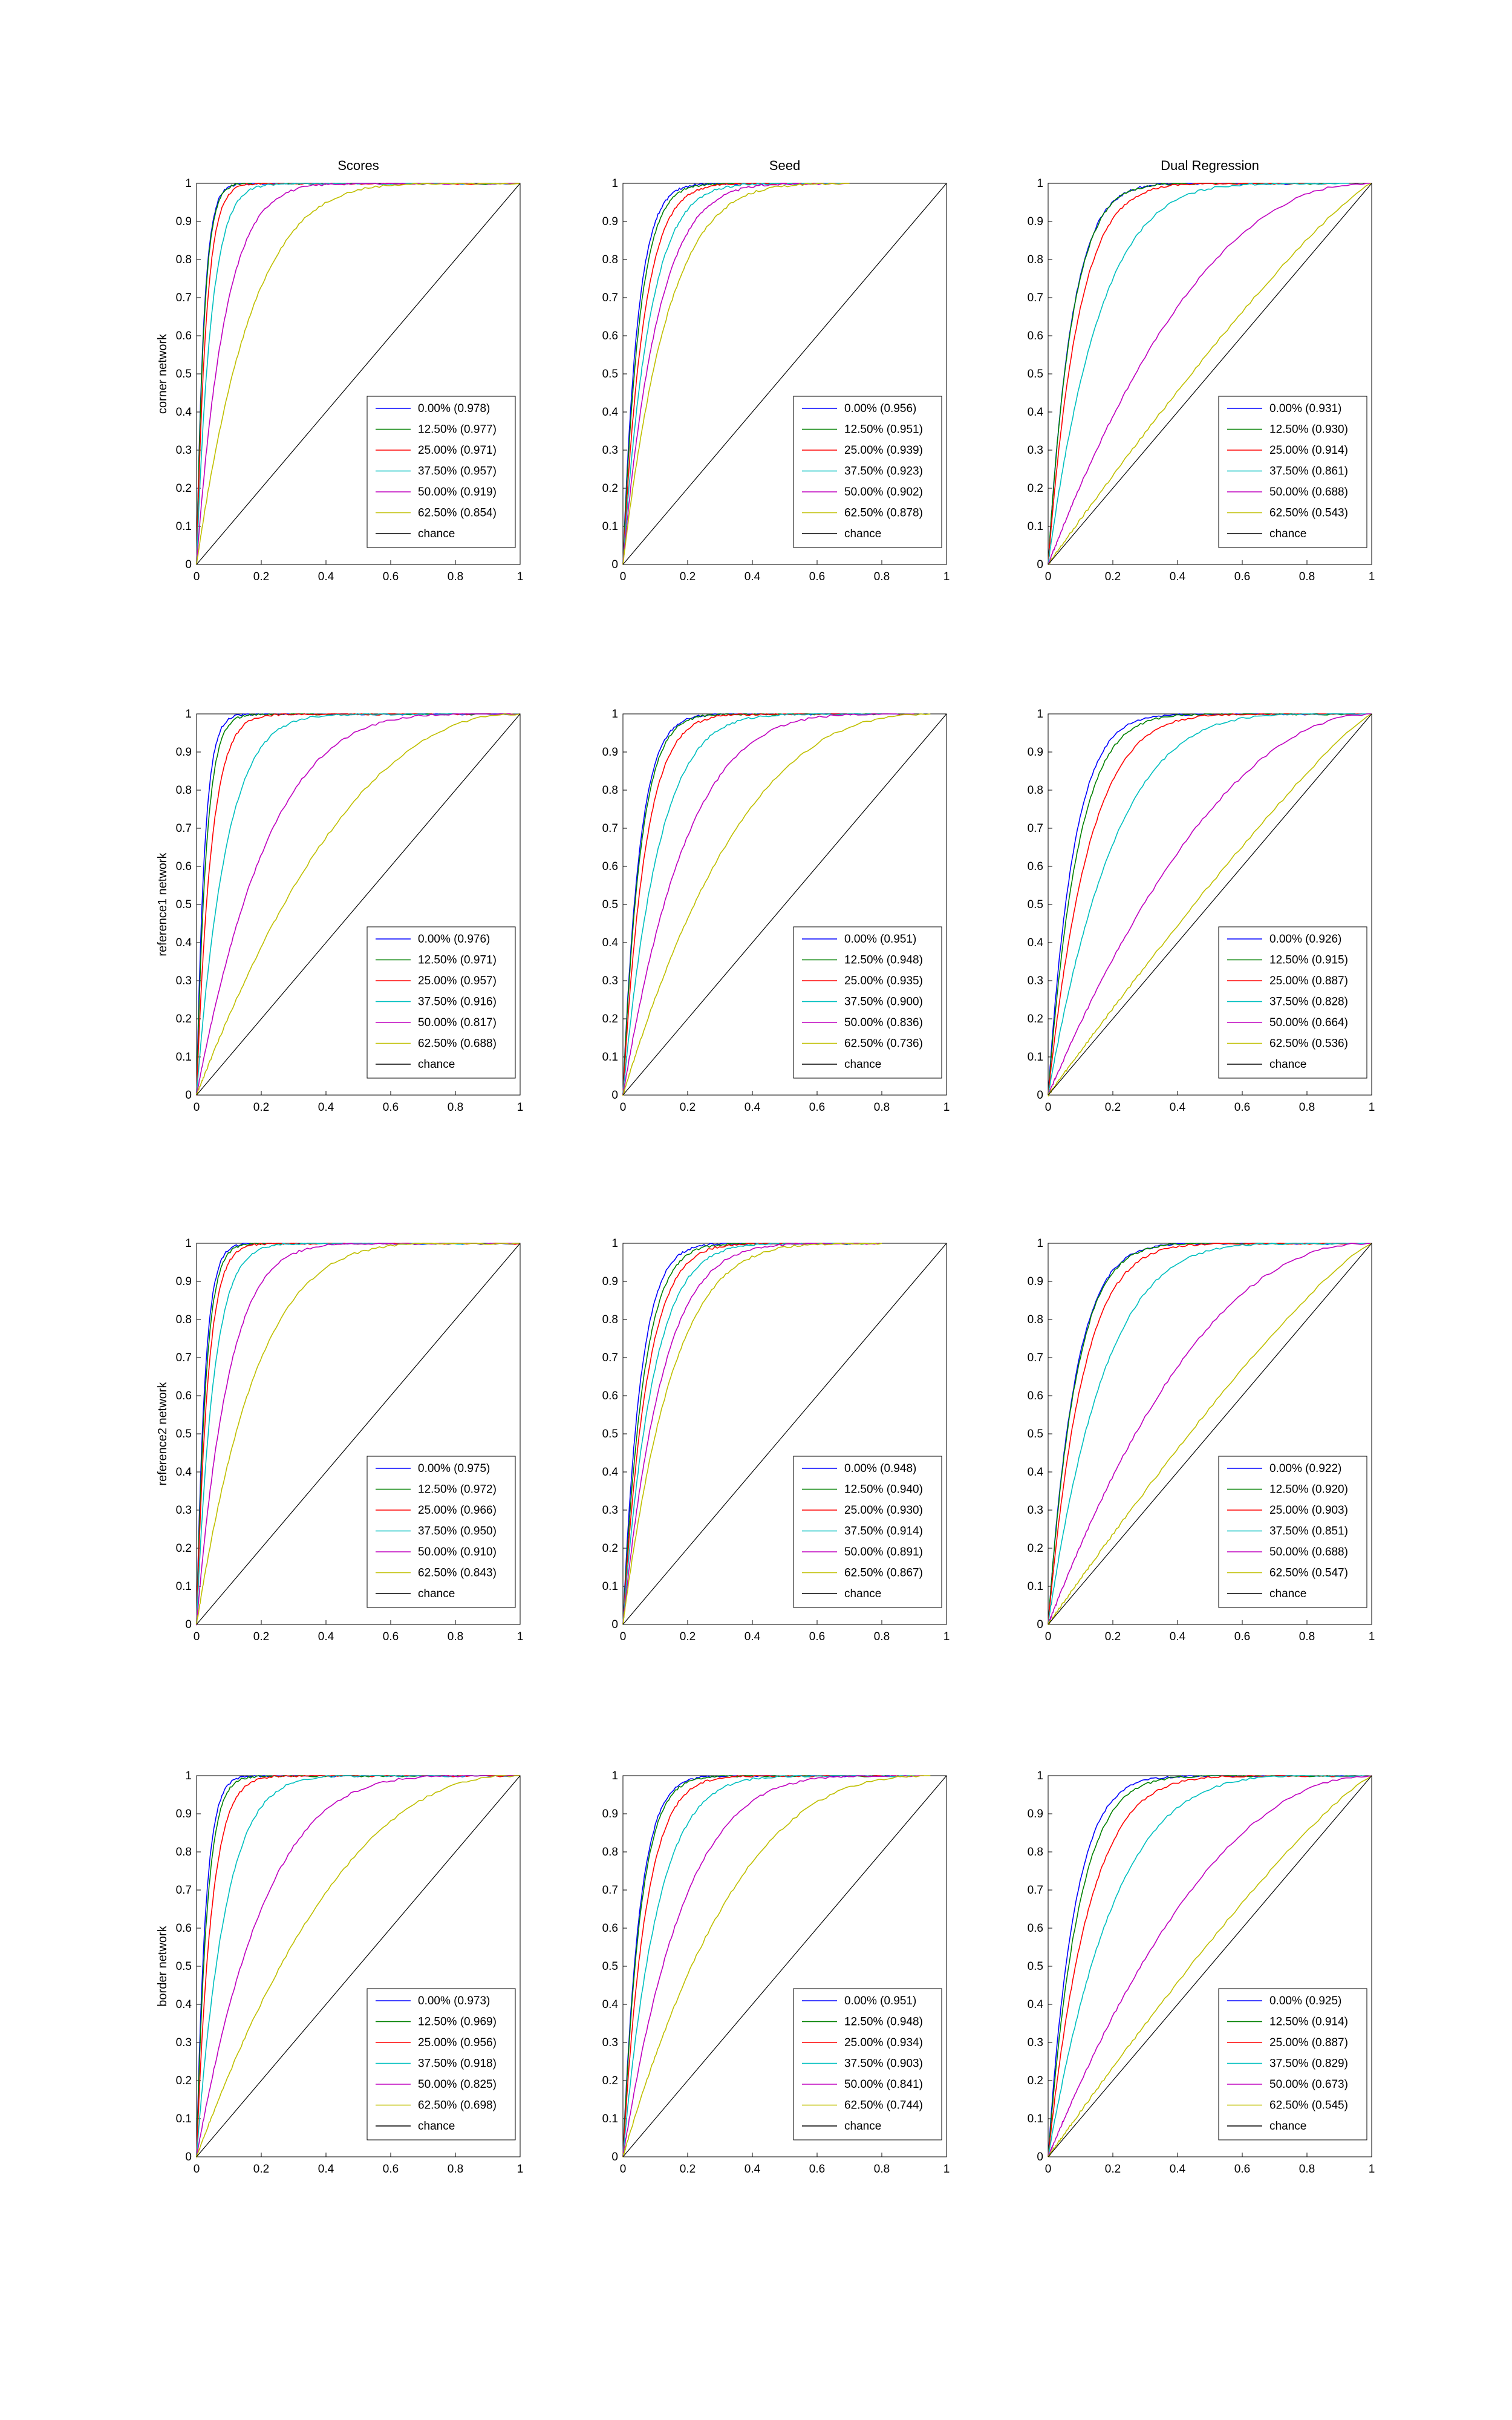 The width and height of the screenshot is (1512, 2420). I want to click on legend-label: 50.00% (0.688), so click(1308, 1552).